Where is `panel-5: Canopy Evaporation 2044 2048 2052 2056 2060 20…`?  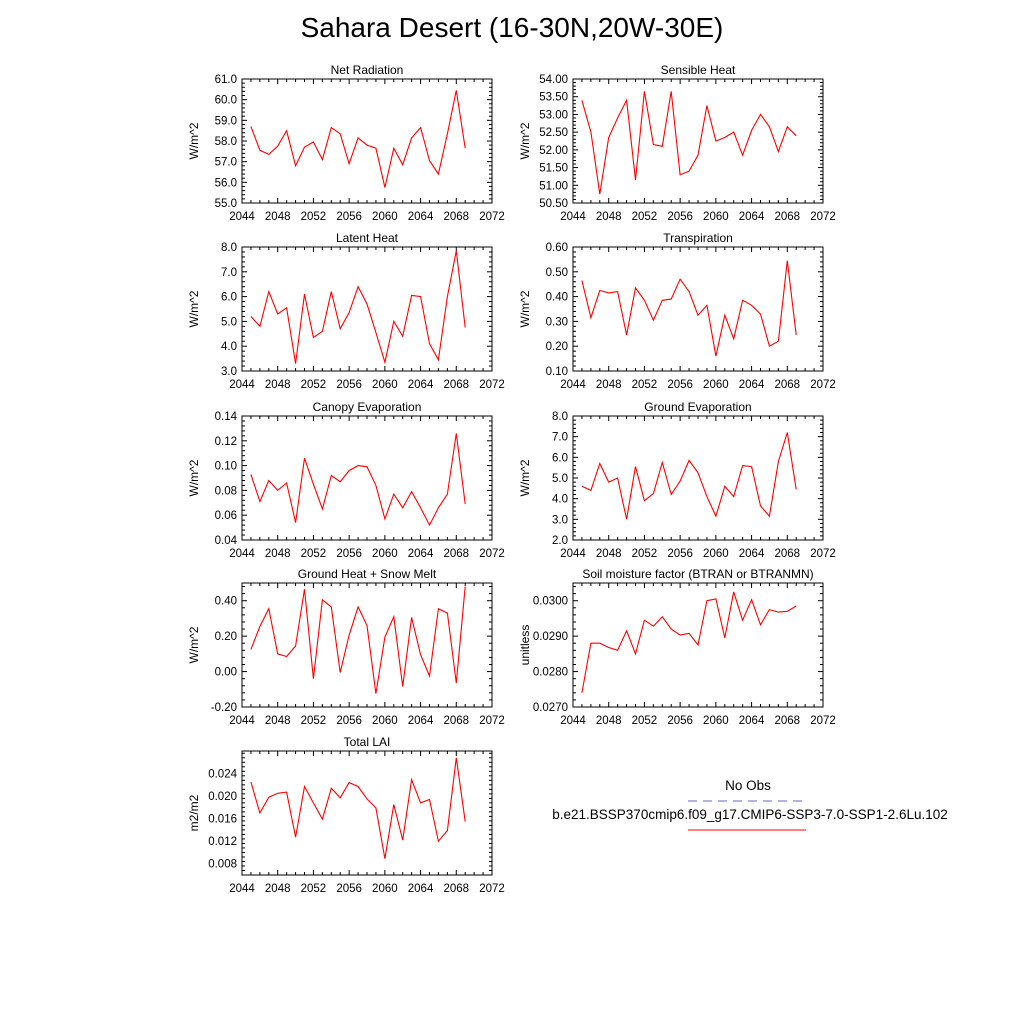
panel-5: Canopy Evaporation 2044 2048 2052 2056 2060 20… is located at coordinates (346, 480).